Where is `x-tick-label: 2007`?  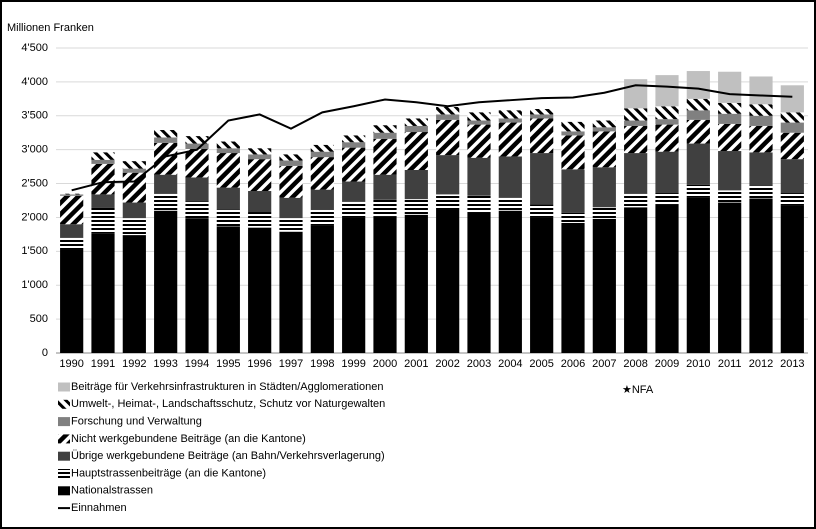 x-tick-label: 2007 is located at coordinates (604, 364).